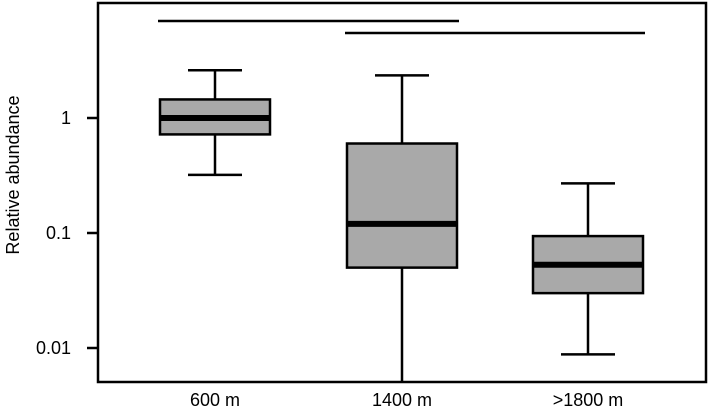 This screenshot has height=410, width=709. I want to click on y-tick-label: 0.01, so click(53, 348).